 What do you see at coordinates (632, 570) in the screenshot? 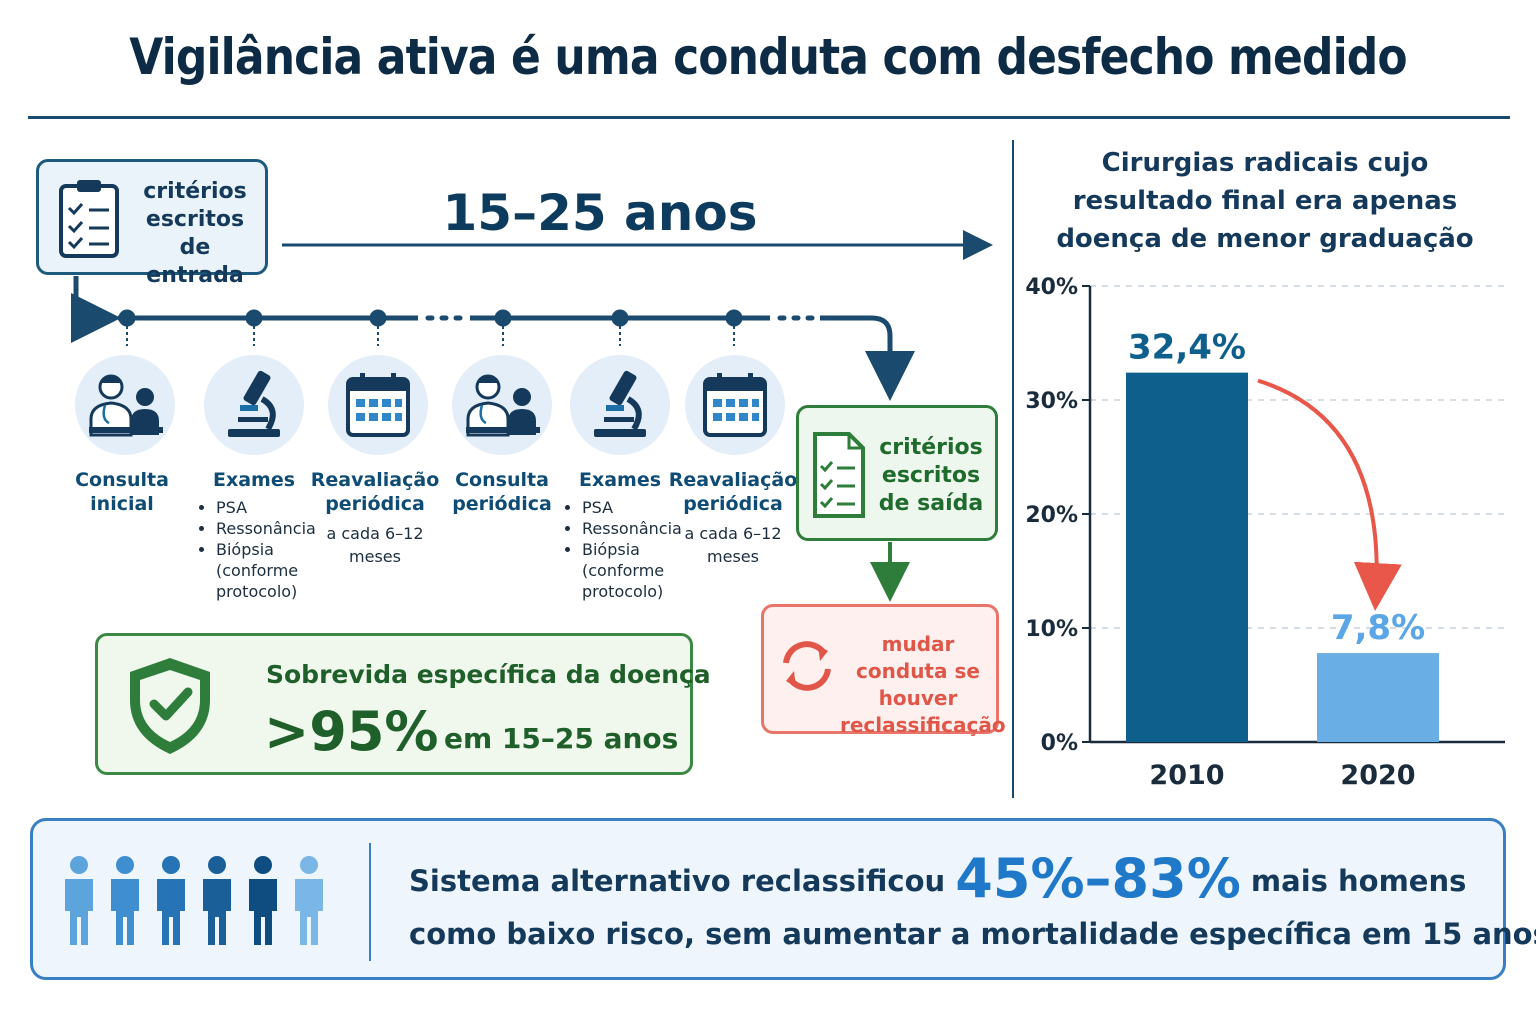
I see `step-5-item: Biópsia (conforme protocolo)` at bounding box center [632, 570].